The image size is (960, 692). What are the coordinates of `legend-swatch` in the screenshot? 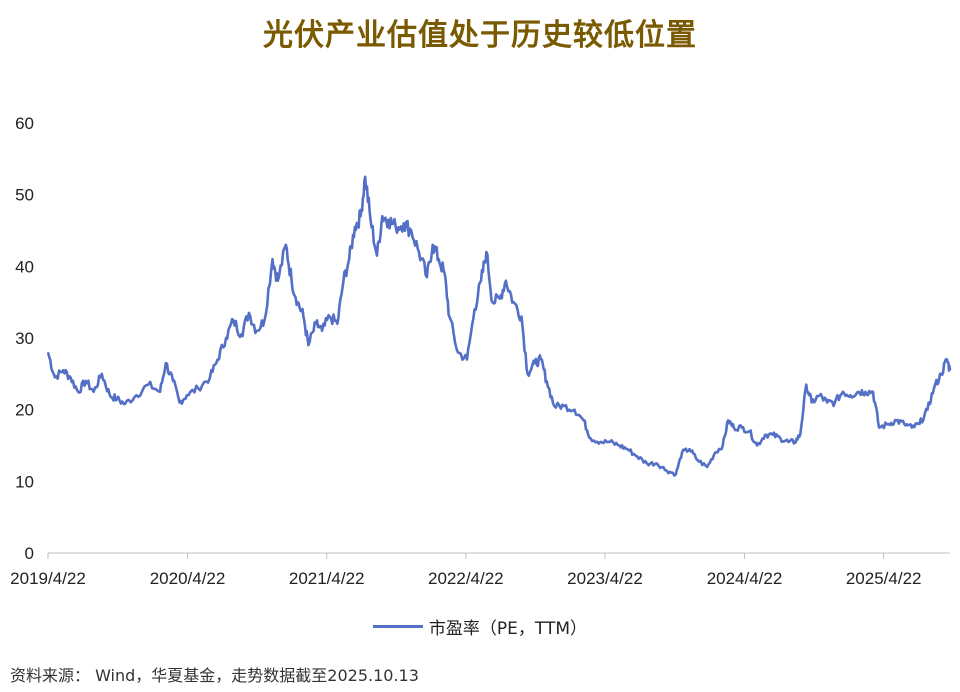 It's located at (397, 626).